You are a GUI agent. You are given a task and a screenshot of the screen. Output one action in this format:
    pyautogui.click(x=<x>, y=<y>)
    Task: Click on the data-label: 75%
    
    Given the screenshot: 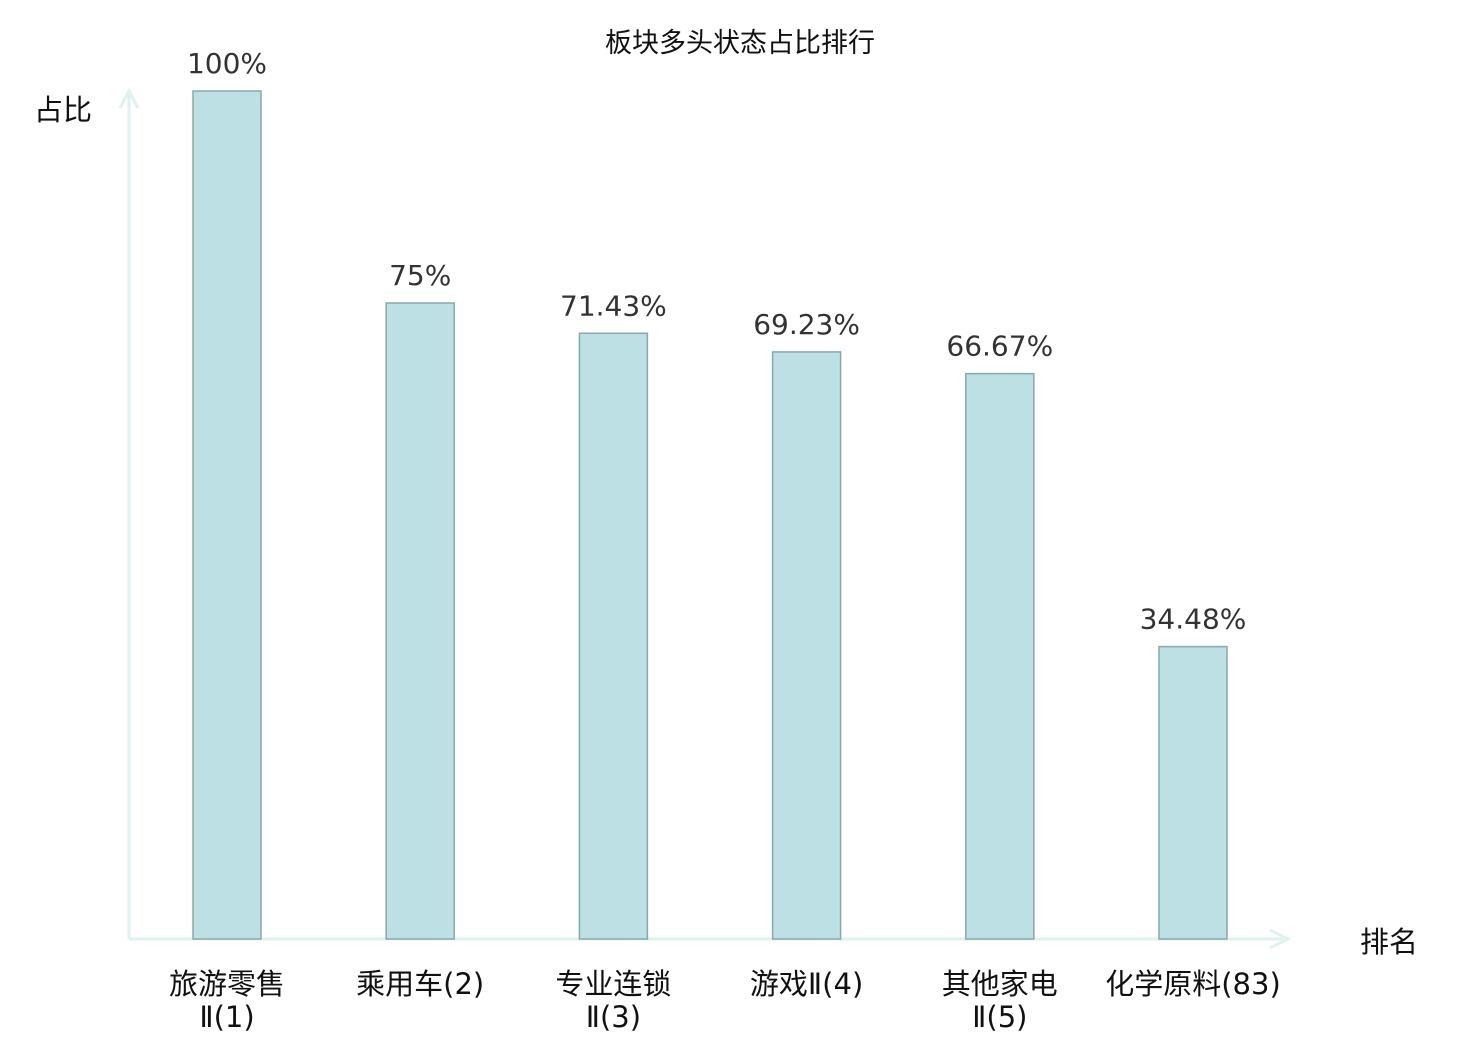 What is the action you would take?
    pyautogui.click(x=420, y=275)
    